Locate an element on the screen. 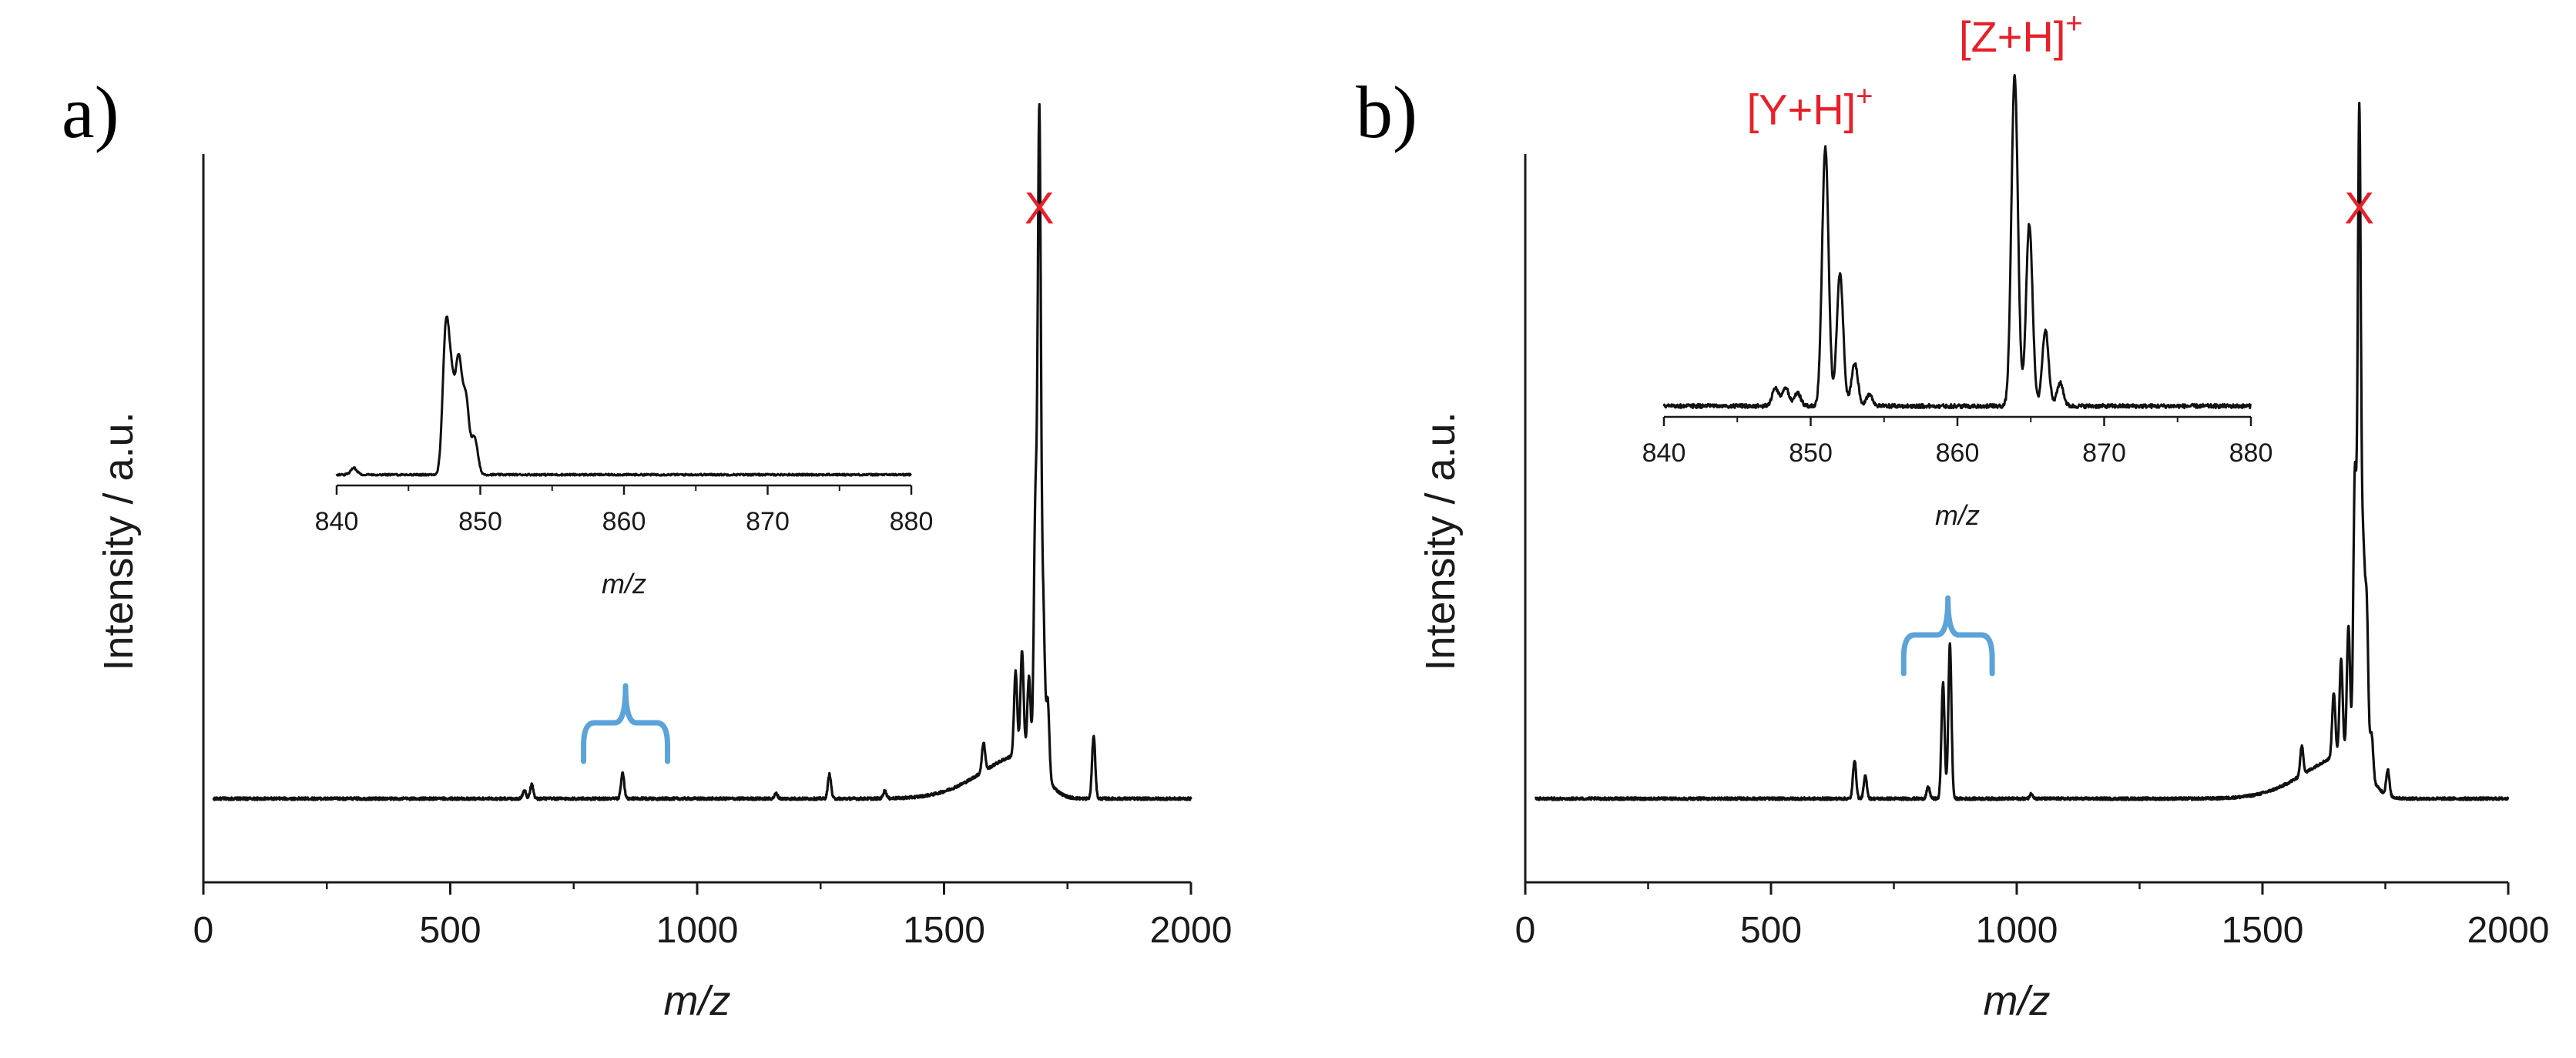 This screenshot has width=2576, height=1058. panel-b-zoom-bracket is located at coordinates (1947, 636).